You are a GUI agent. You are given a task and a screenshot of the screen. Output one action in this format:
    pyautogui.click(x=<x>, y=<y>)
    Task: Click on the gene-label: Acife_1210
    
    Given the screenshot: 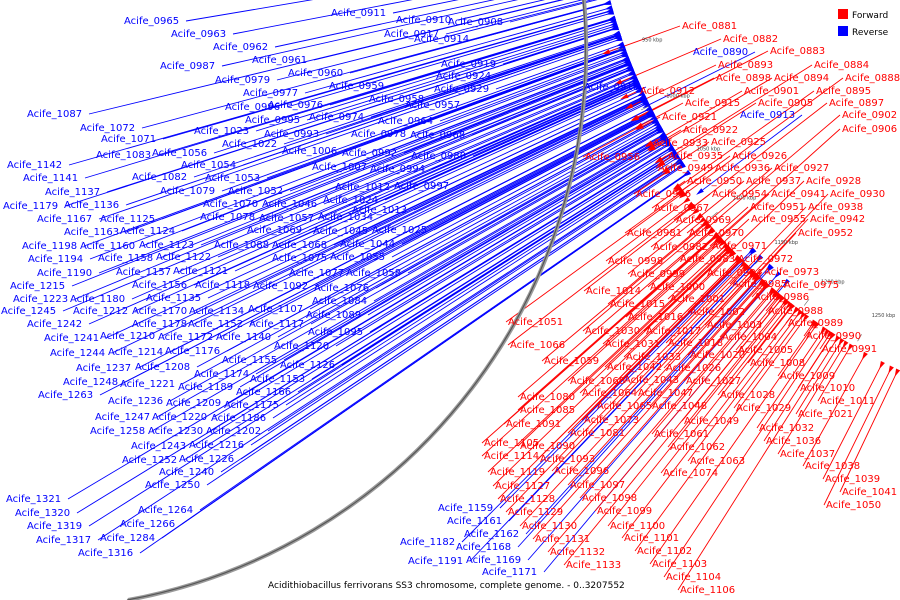 What is the action you would take?
    pyautogui.click(x=127, y=336)
    